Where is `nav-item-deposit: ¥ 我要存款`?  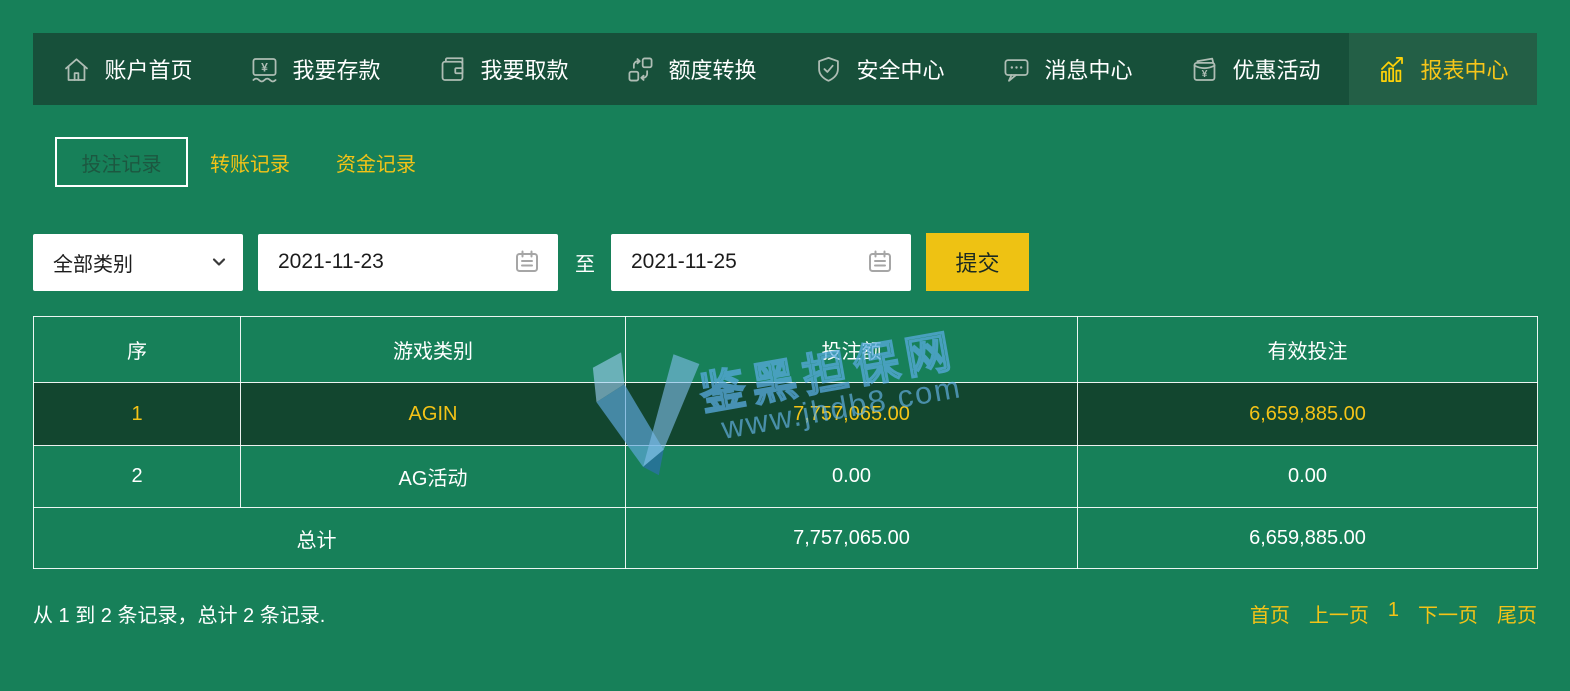
nav-item-deposit: ¥ 我要存款 is located at coordinates (315, 69).